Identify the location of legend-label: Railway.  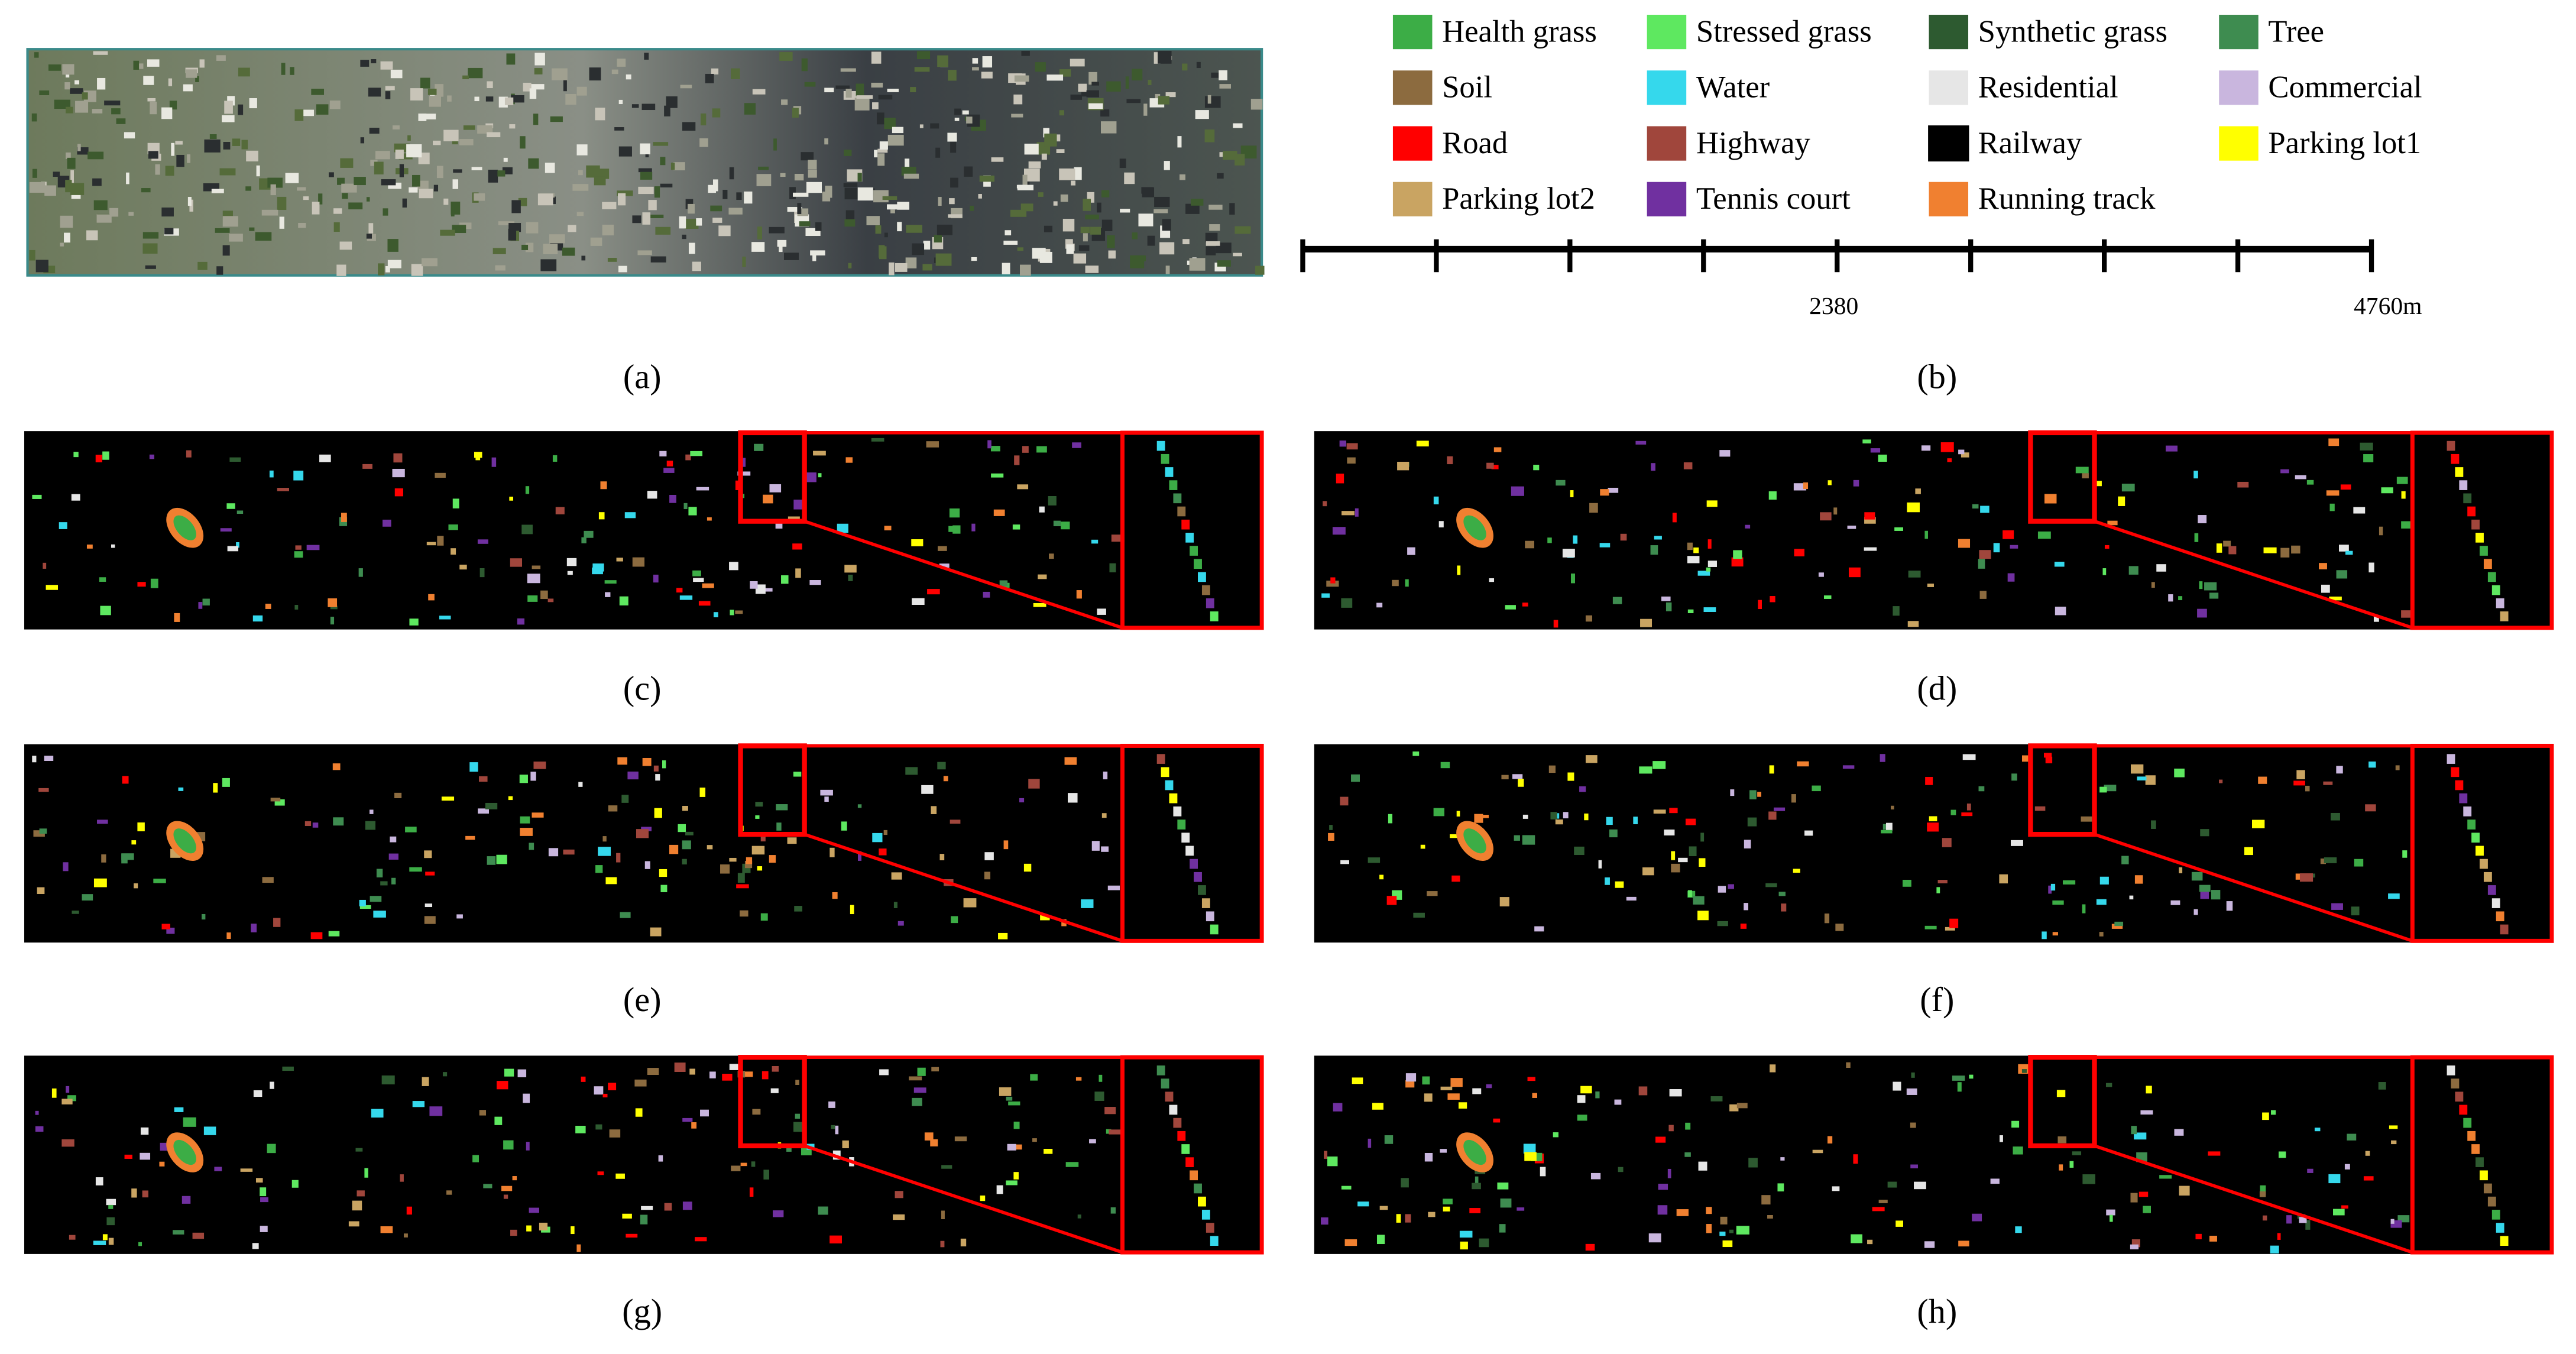
(2030, 143).